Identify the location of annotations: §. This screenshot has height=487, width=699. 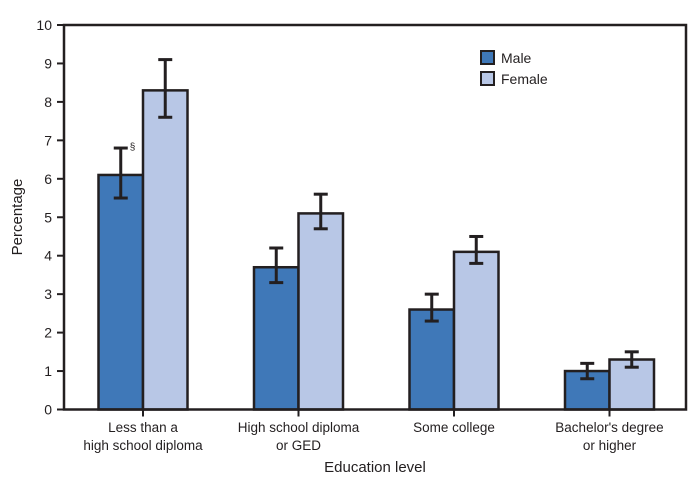
(133, 147).